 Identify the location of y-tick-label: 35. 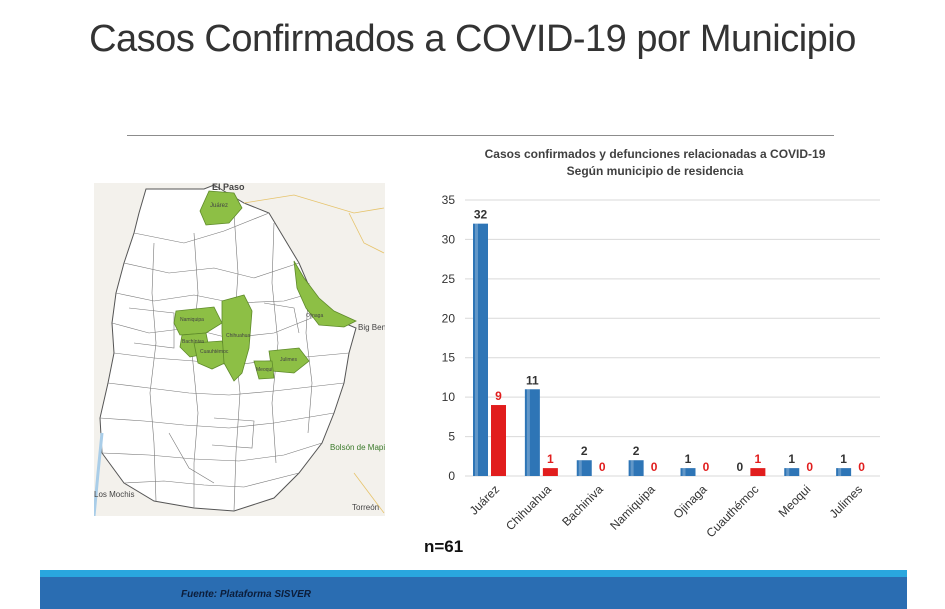
(449, 200).